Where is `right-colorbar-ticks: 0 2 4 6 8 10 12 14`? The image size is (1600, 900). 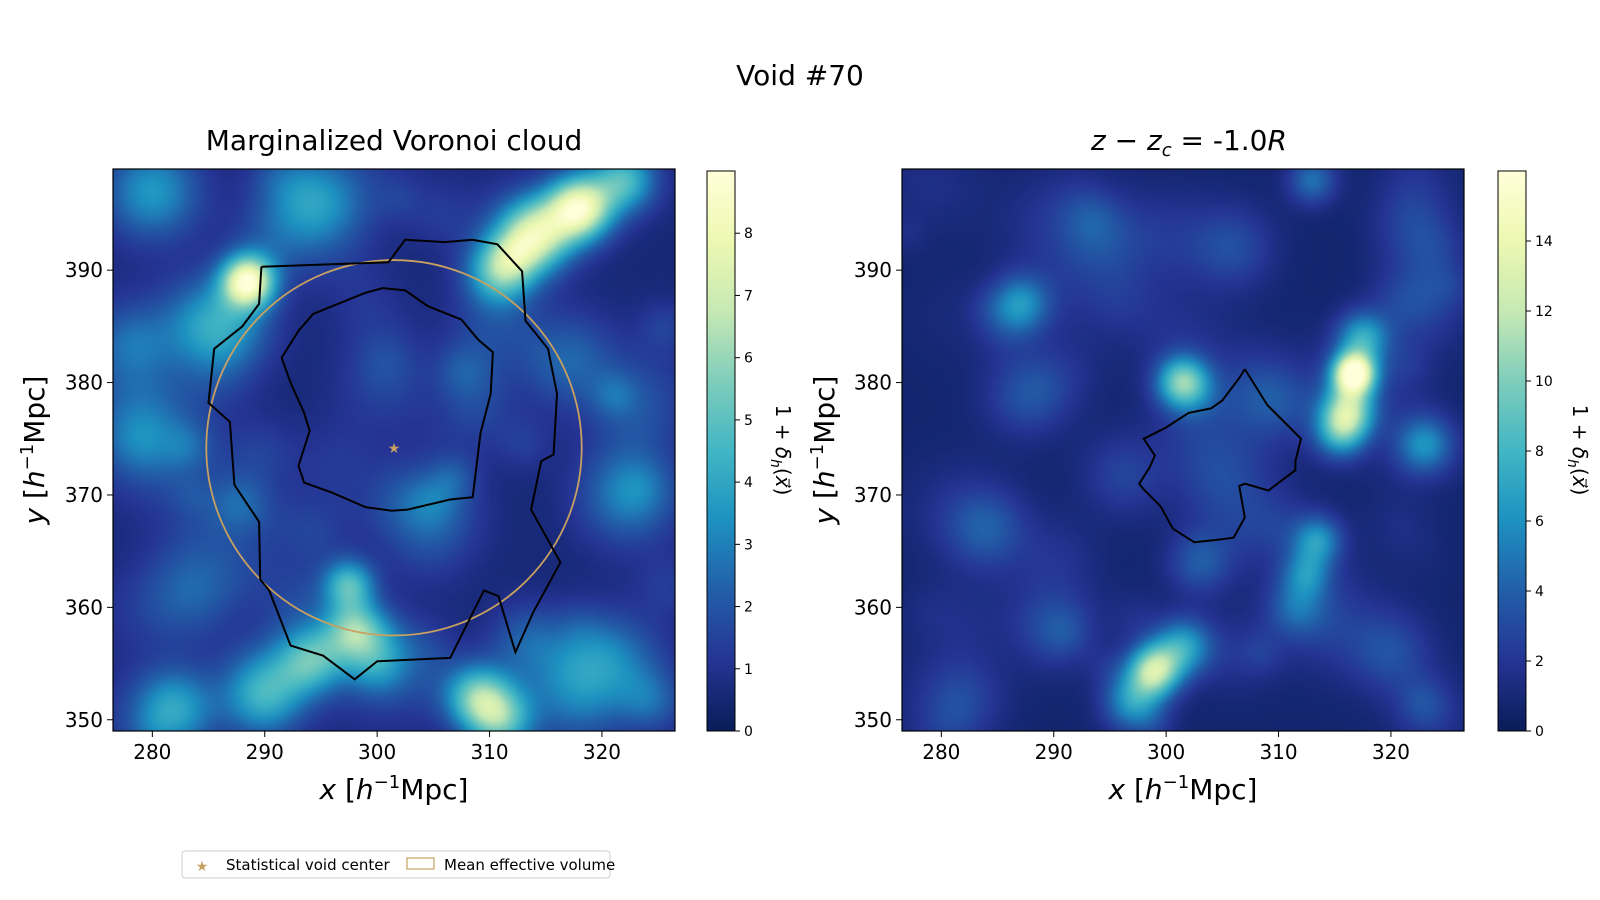 right-colorbar-ticks: 0 2 4 6 8 10 12 14 is located at coordinates (1539, 487).